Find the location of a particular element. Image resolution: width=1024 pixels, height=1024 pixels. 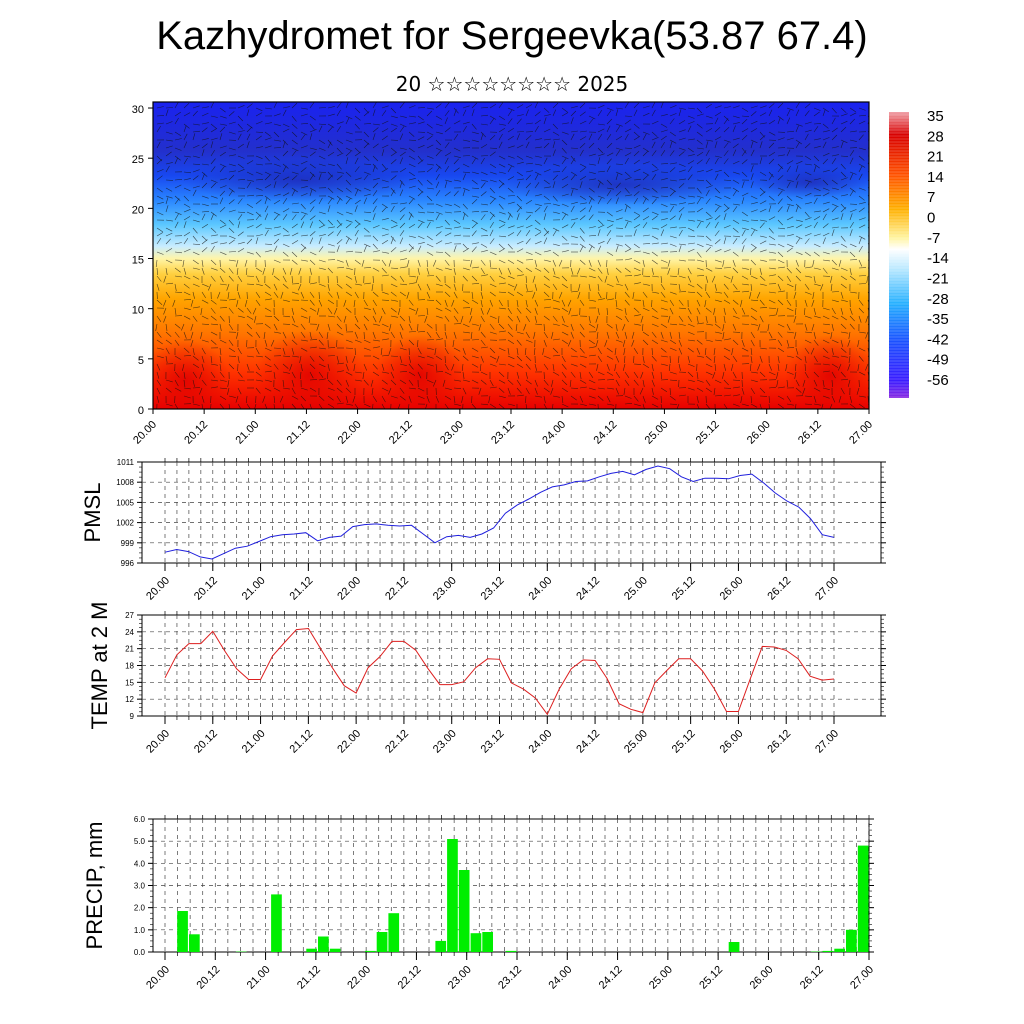

y-axis-label: PMSL is located at coordinates (92, 513).